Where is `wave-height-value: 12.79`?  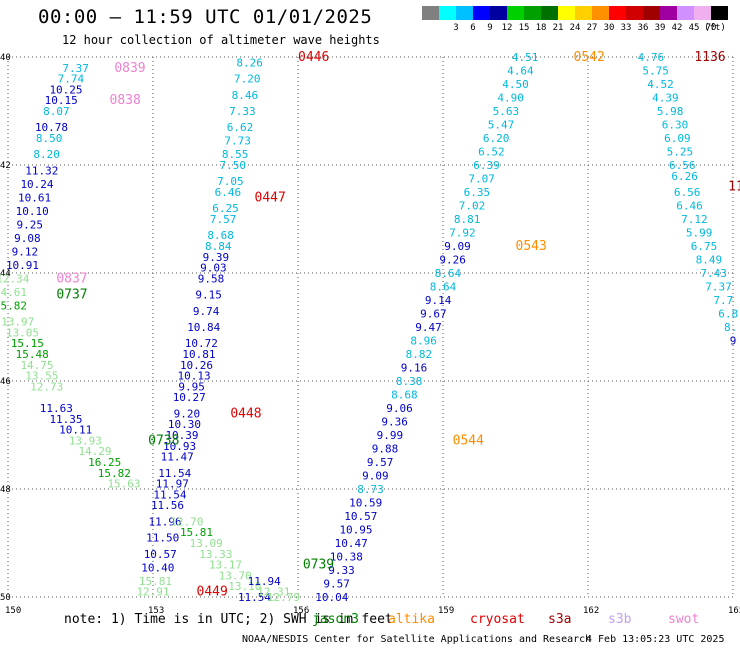 wave-height-value: 12.79 is located at coordinates (283, 597).